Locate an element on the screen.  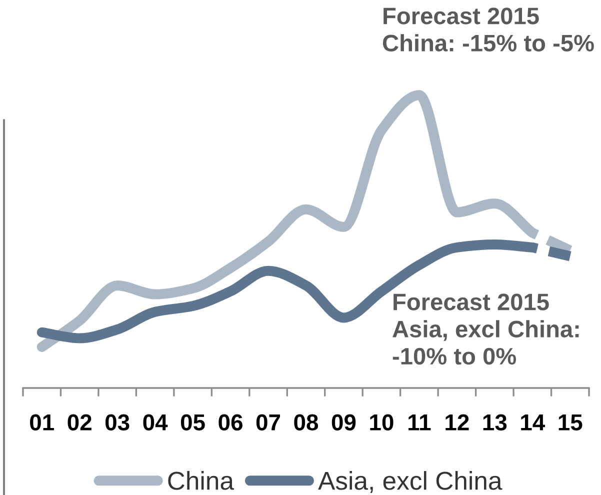
x-tick-label: 13 is located at coordinates (495, 422).